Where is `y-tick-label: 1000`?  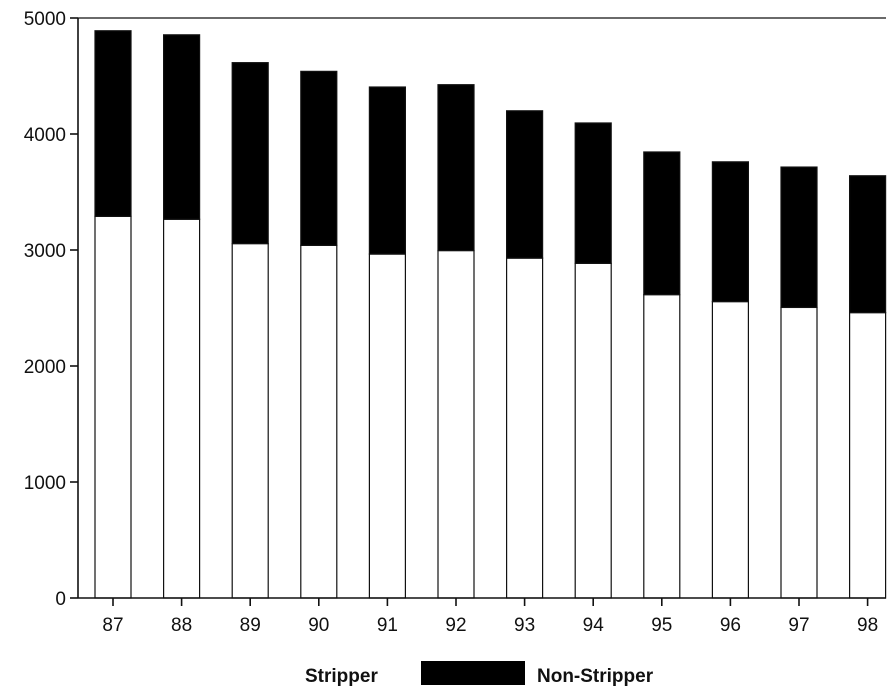
y-tick-label: 1000 is located at coordinates (45, 483).